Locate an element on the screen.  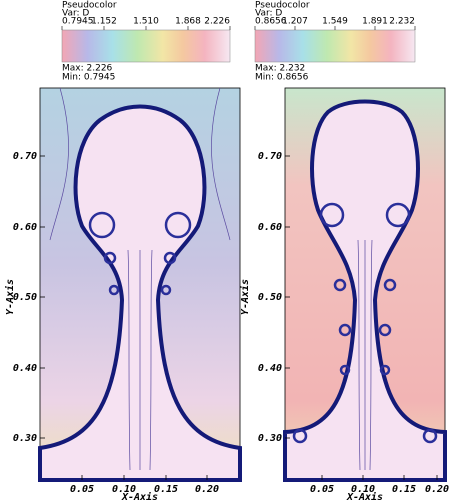
legend-min: Min: 0.7945 is located at coordinates (88, 78).